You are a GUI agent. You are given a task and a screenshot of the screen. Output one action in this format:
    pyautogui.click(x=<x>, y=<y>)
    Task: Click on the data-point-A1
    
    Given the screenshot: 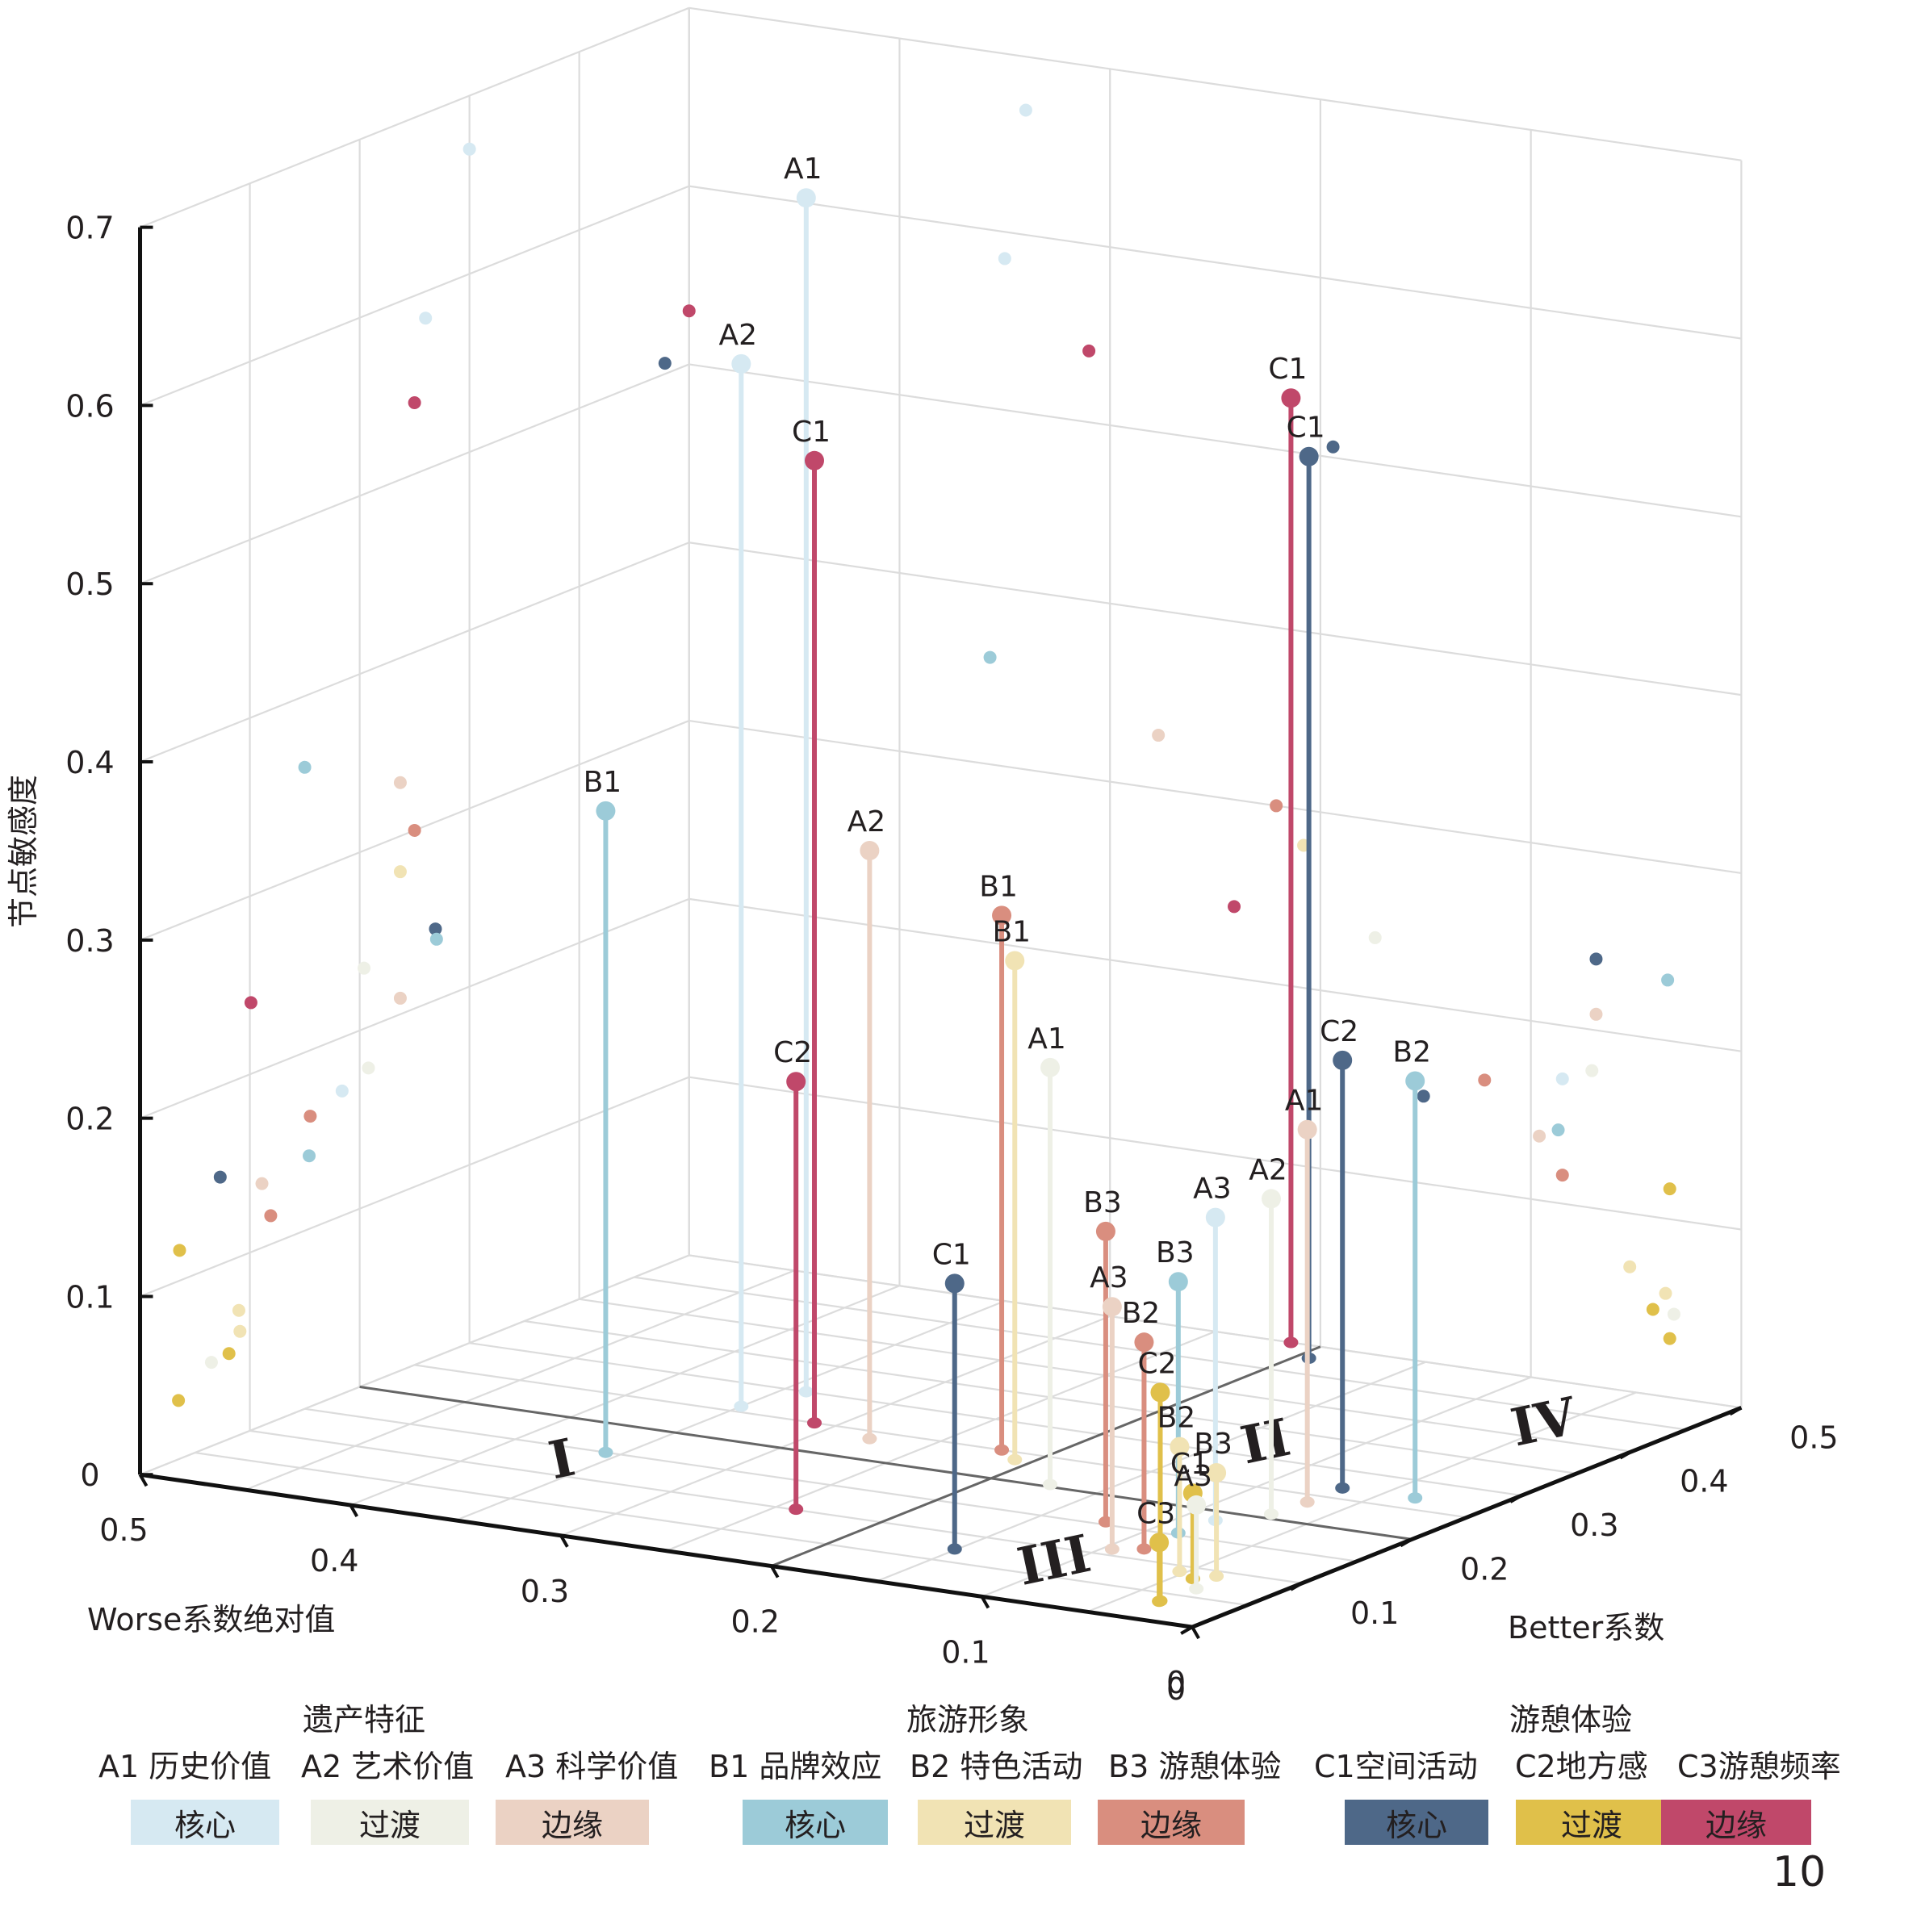 What is the action you would take?
    pyautogui.click(x=1050, y=1067)
    